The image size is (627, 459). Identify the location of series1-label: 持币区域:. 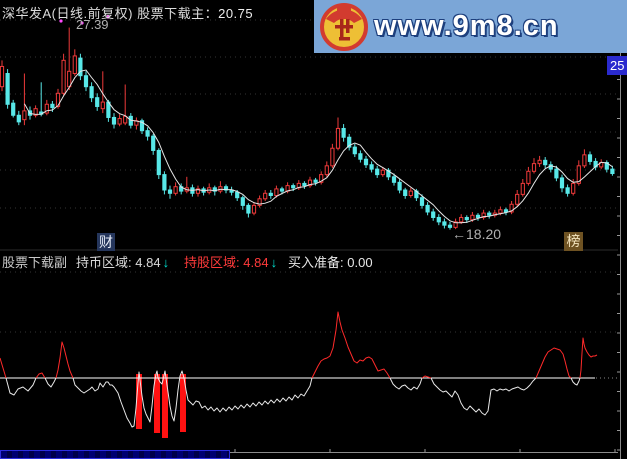
(104, 262).